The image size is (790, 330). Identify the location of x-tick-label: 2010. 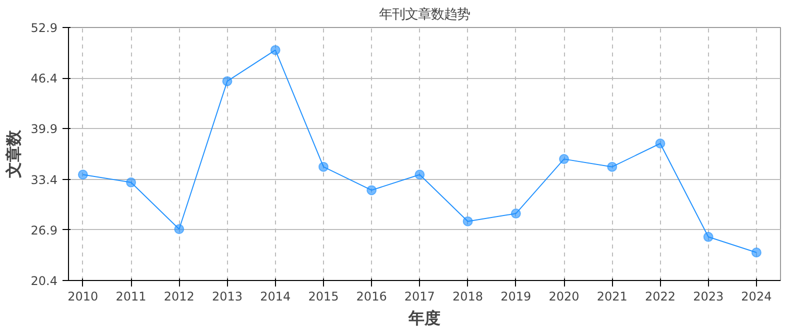
(83, 297).